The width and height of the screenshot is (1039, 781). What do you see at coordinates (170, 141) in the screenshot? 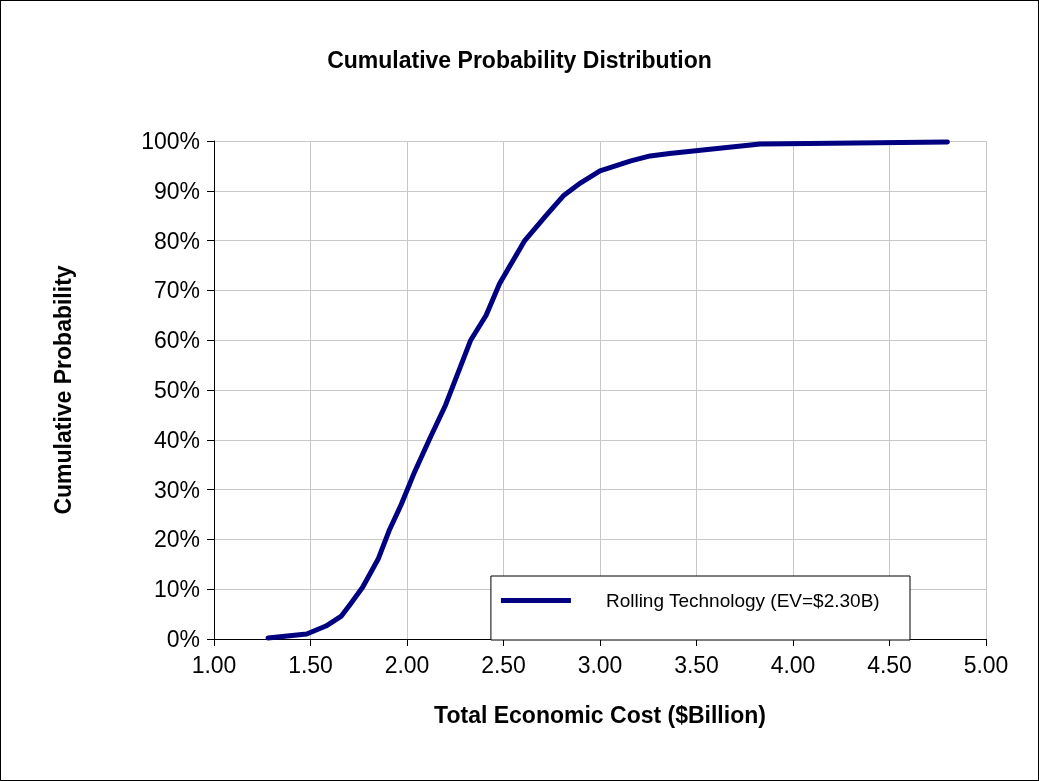
I see `y-tick-label: 100%` at bounding box center [170, 141].